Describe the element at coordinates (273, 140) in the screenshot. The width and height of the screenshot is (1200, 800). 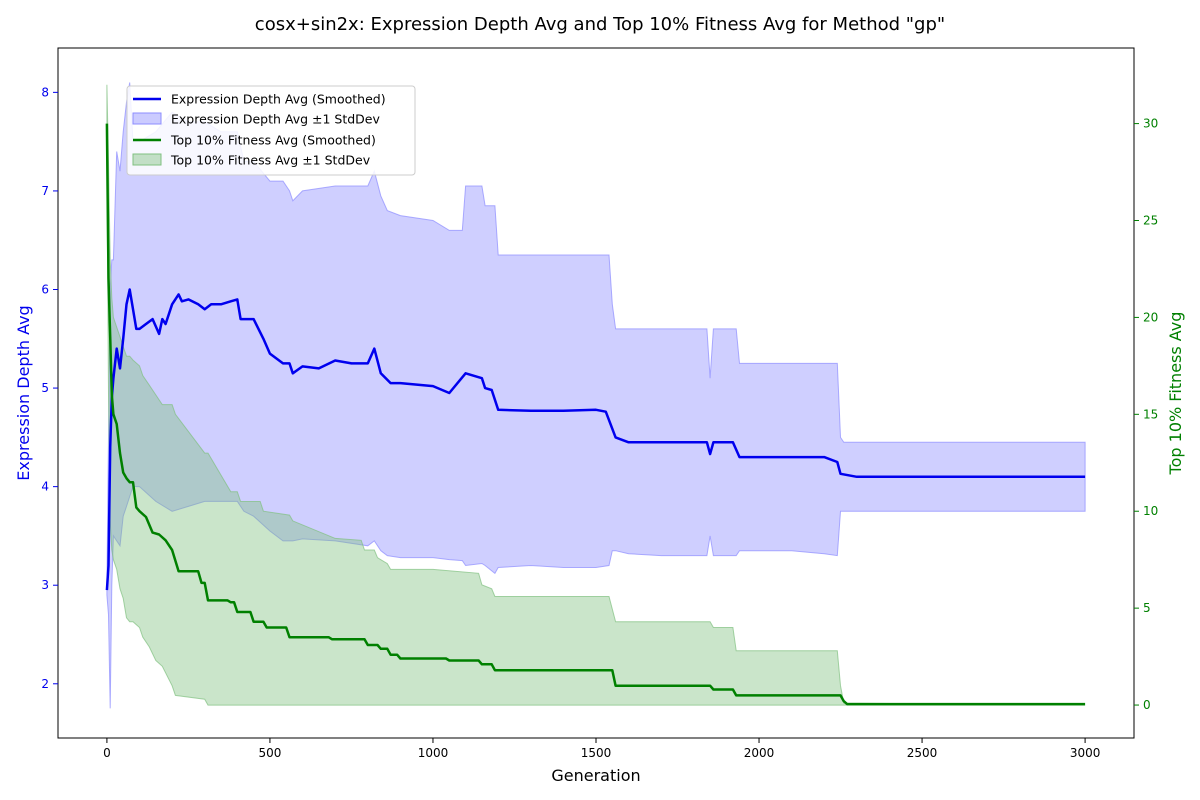
I see `legend-label-fitness-line: Top 10% Fitness Avg (Smoothed)` at that location.